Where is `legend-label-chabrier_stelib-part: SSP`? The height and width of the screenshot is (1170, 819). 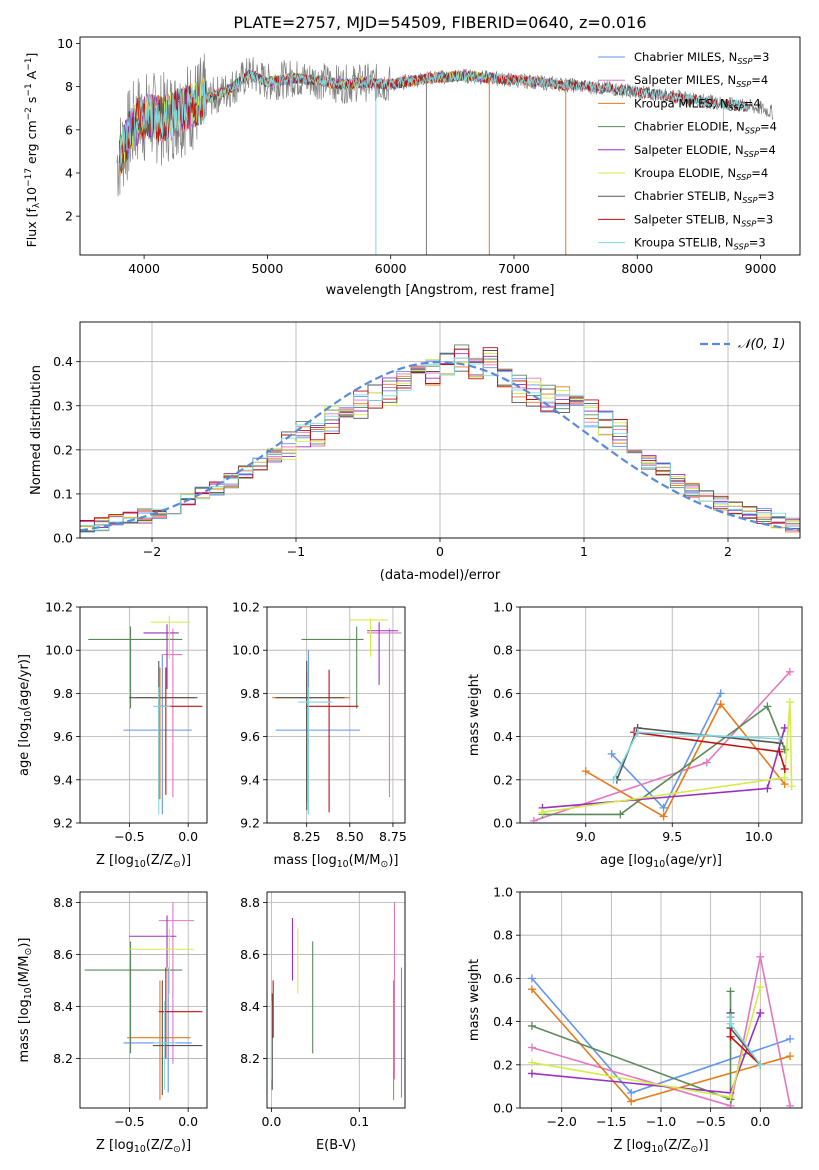 legend-label-chabrier_stelib-part: SSP is located at coordinates (749, 200).